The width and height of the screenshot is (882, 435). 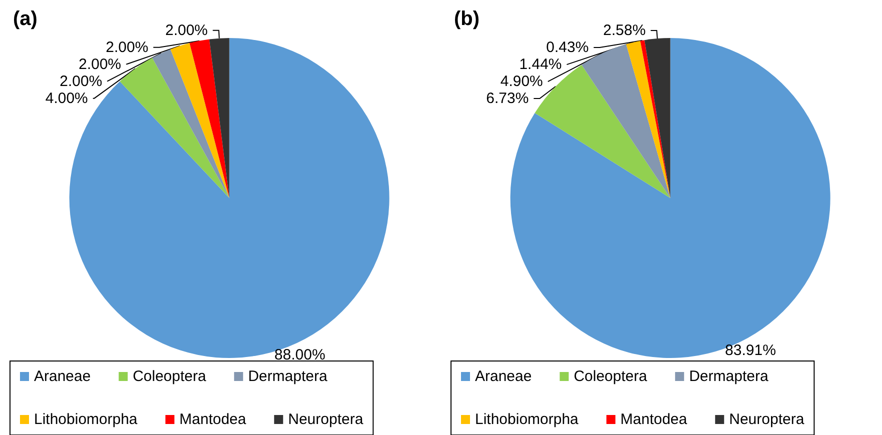 What do you see at coordinates (521, 81) in the screenshot?
I see `data-label: 4.90%` at bounding box center [521, 81].